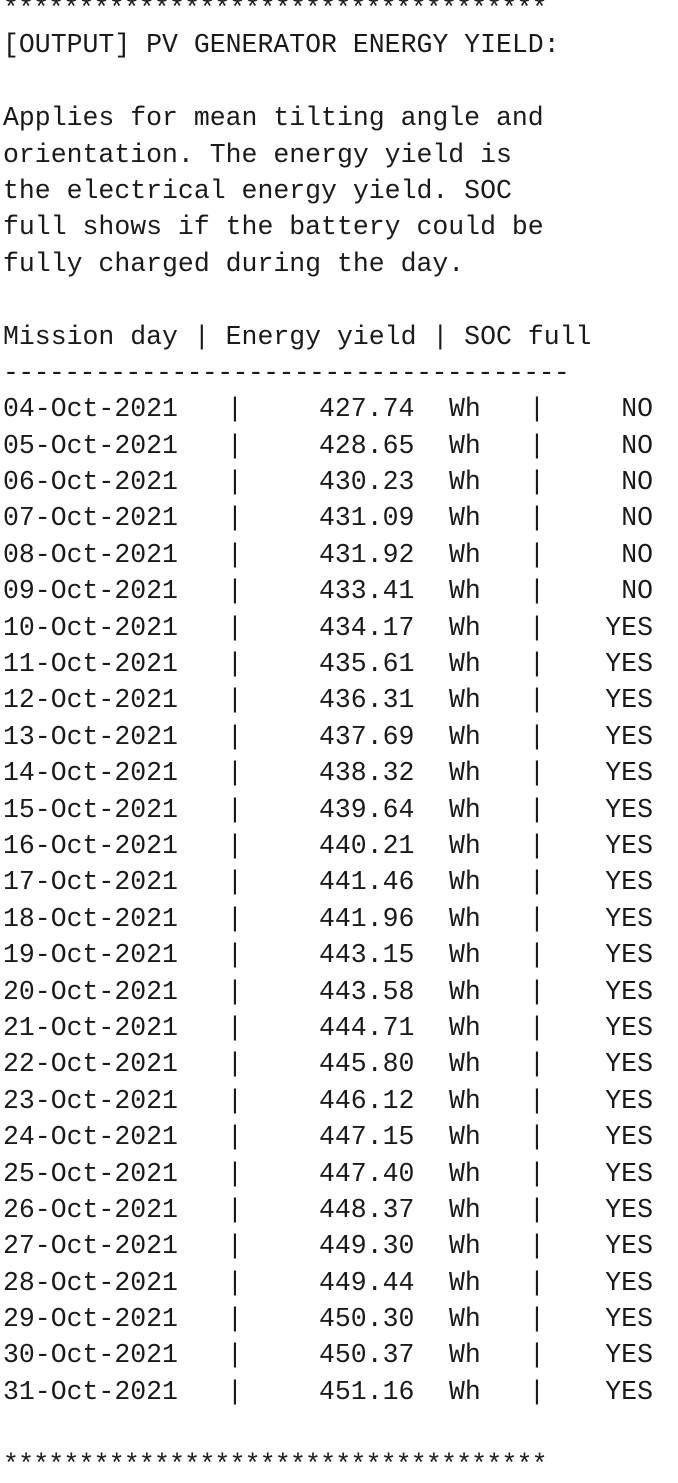 This screenshot has width=678, height=1483. Describe the element at coordinates (367, 1027) in the screenshot. I see `energy-yield-cell: 444.71` at that location.